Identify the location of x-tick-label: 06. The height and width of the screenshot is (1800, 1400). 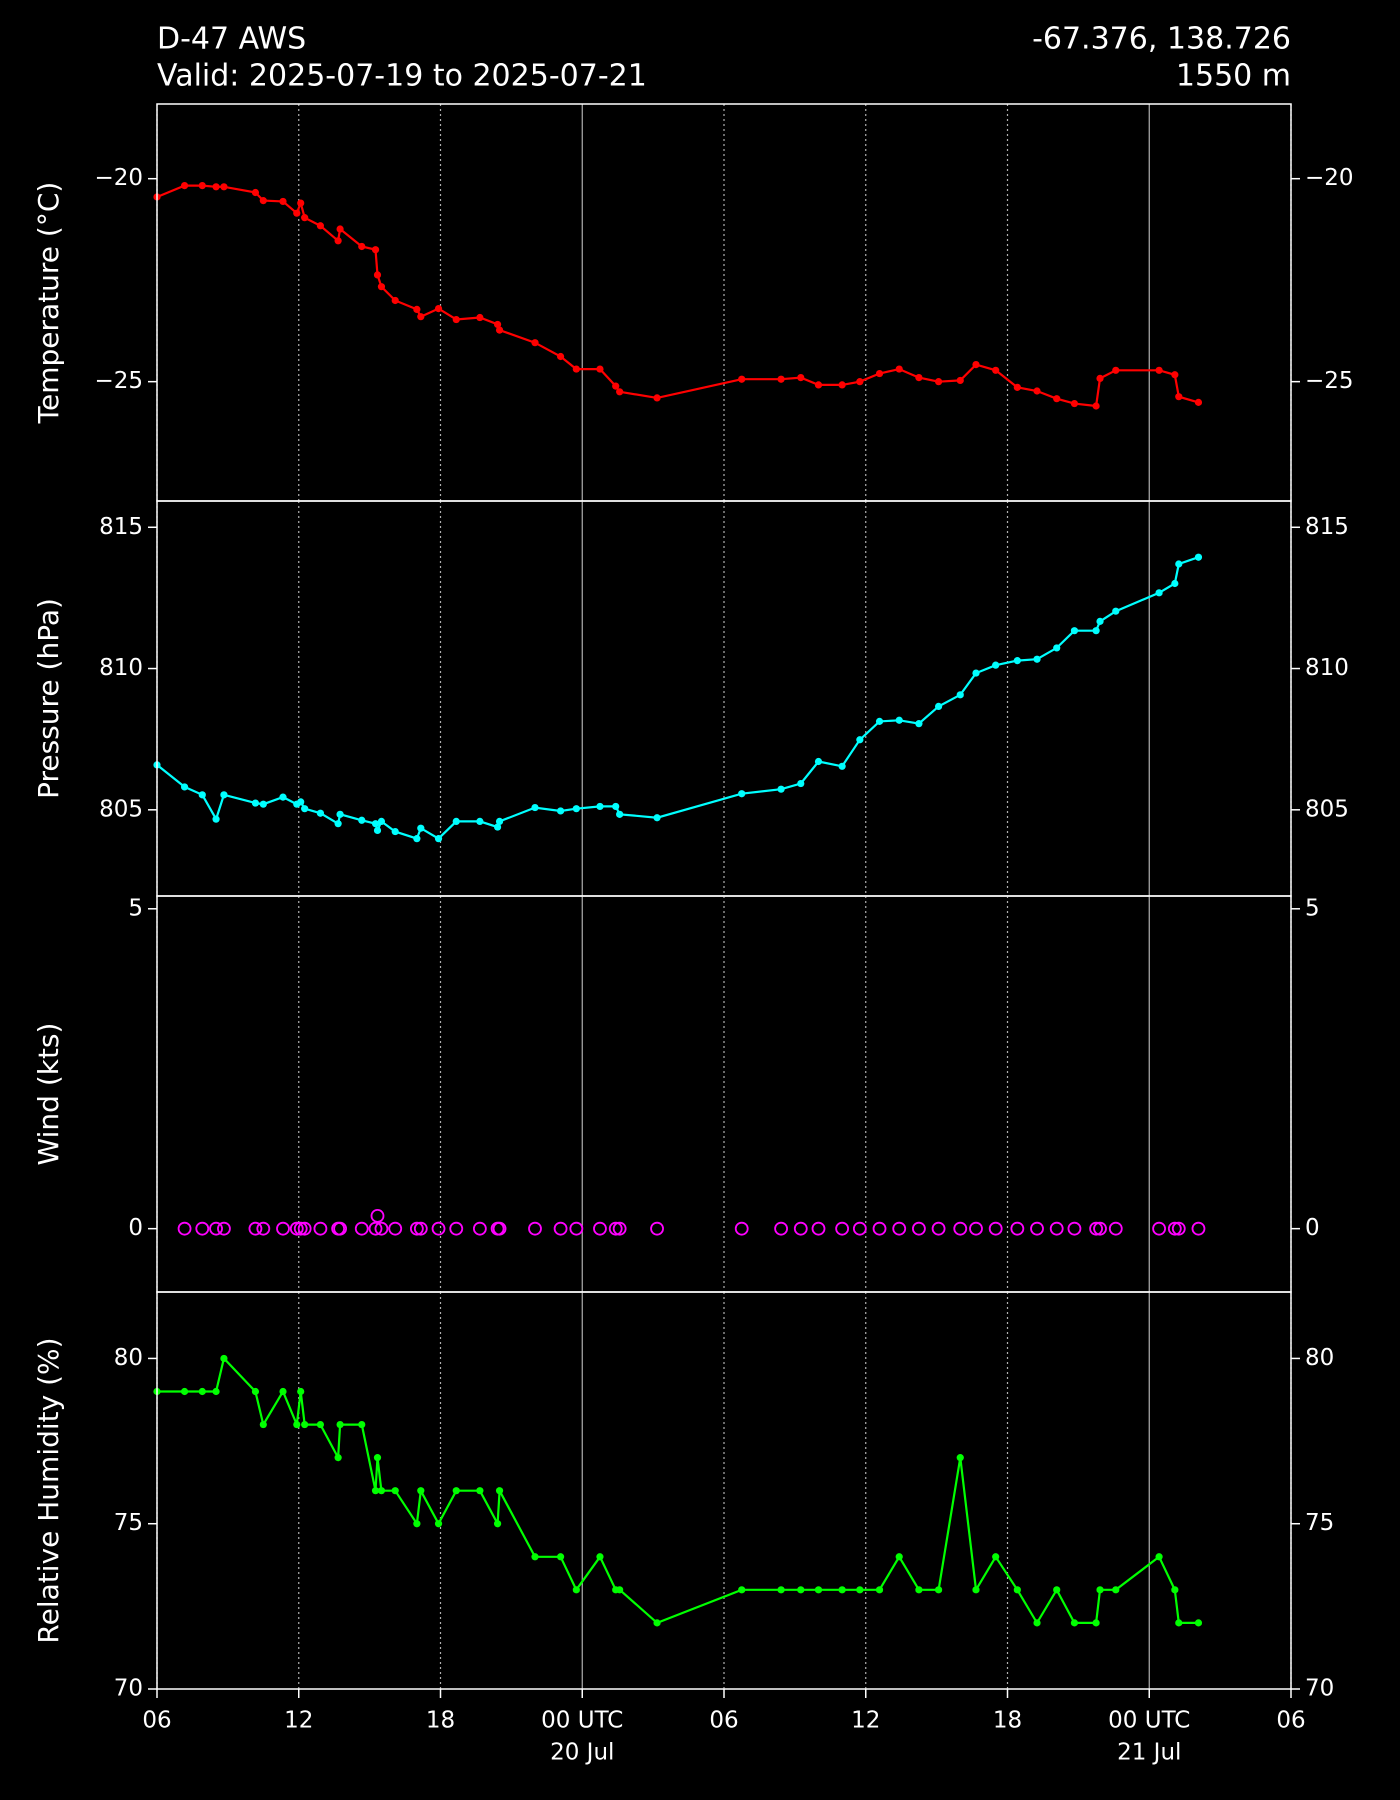
(156, 1721).